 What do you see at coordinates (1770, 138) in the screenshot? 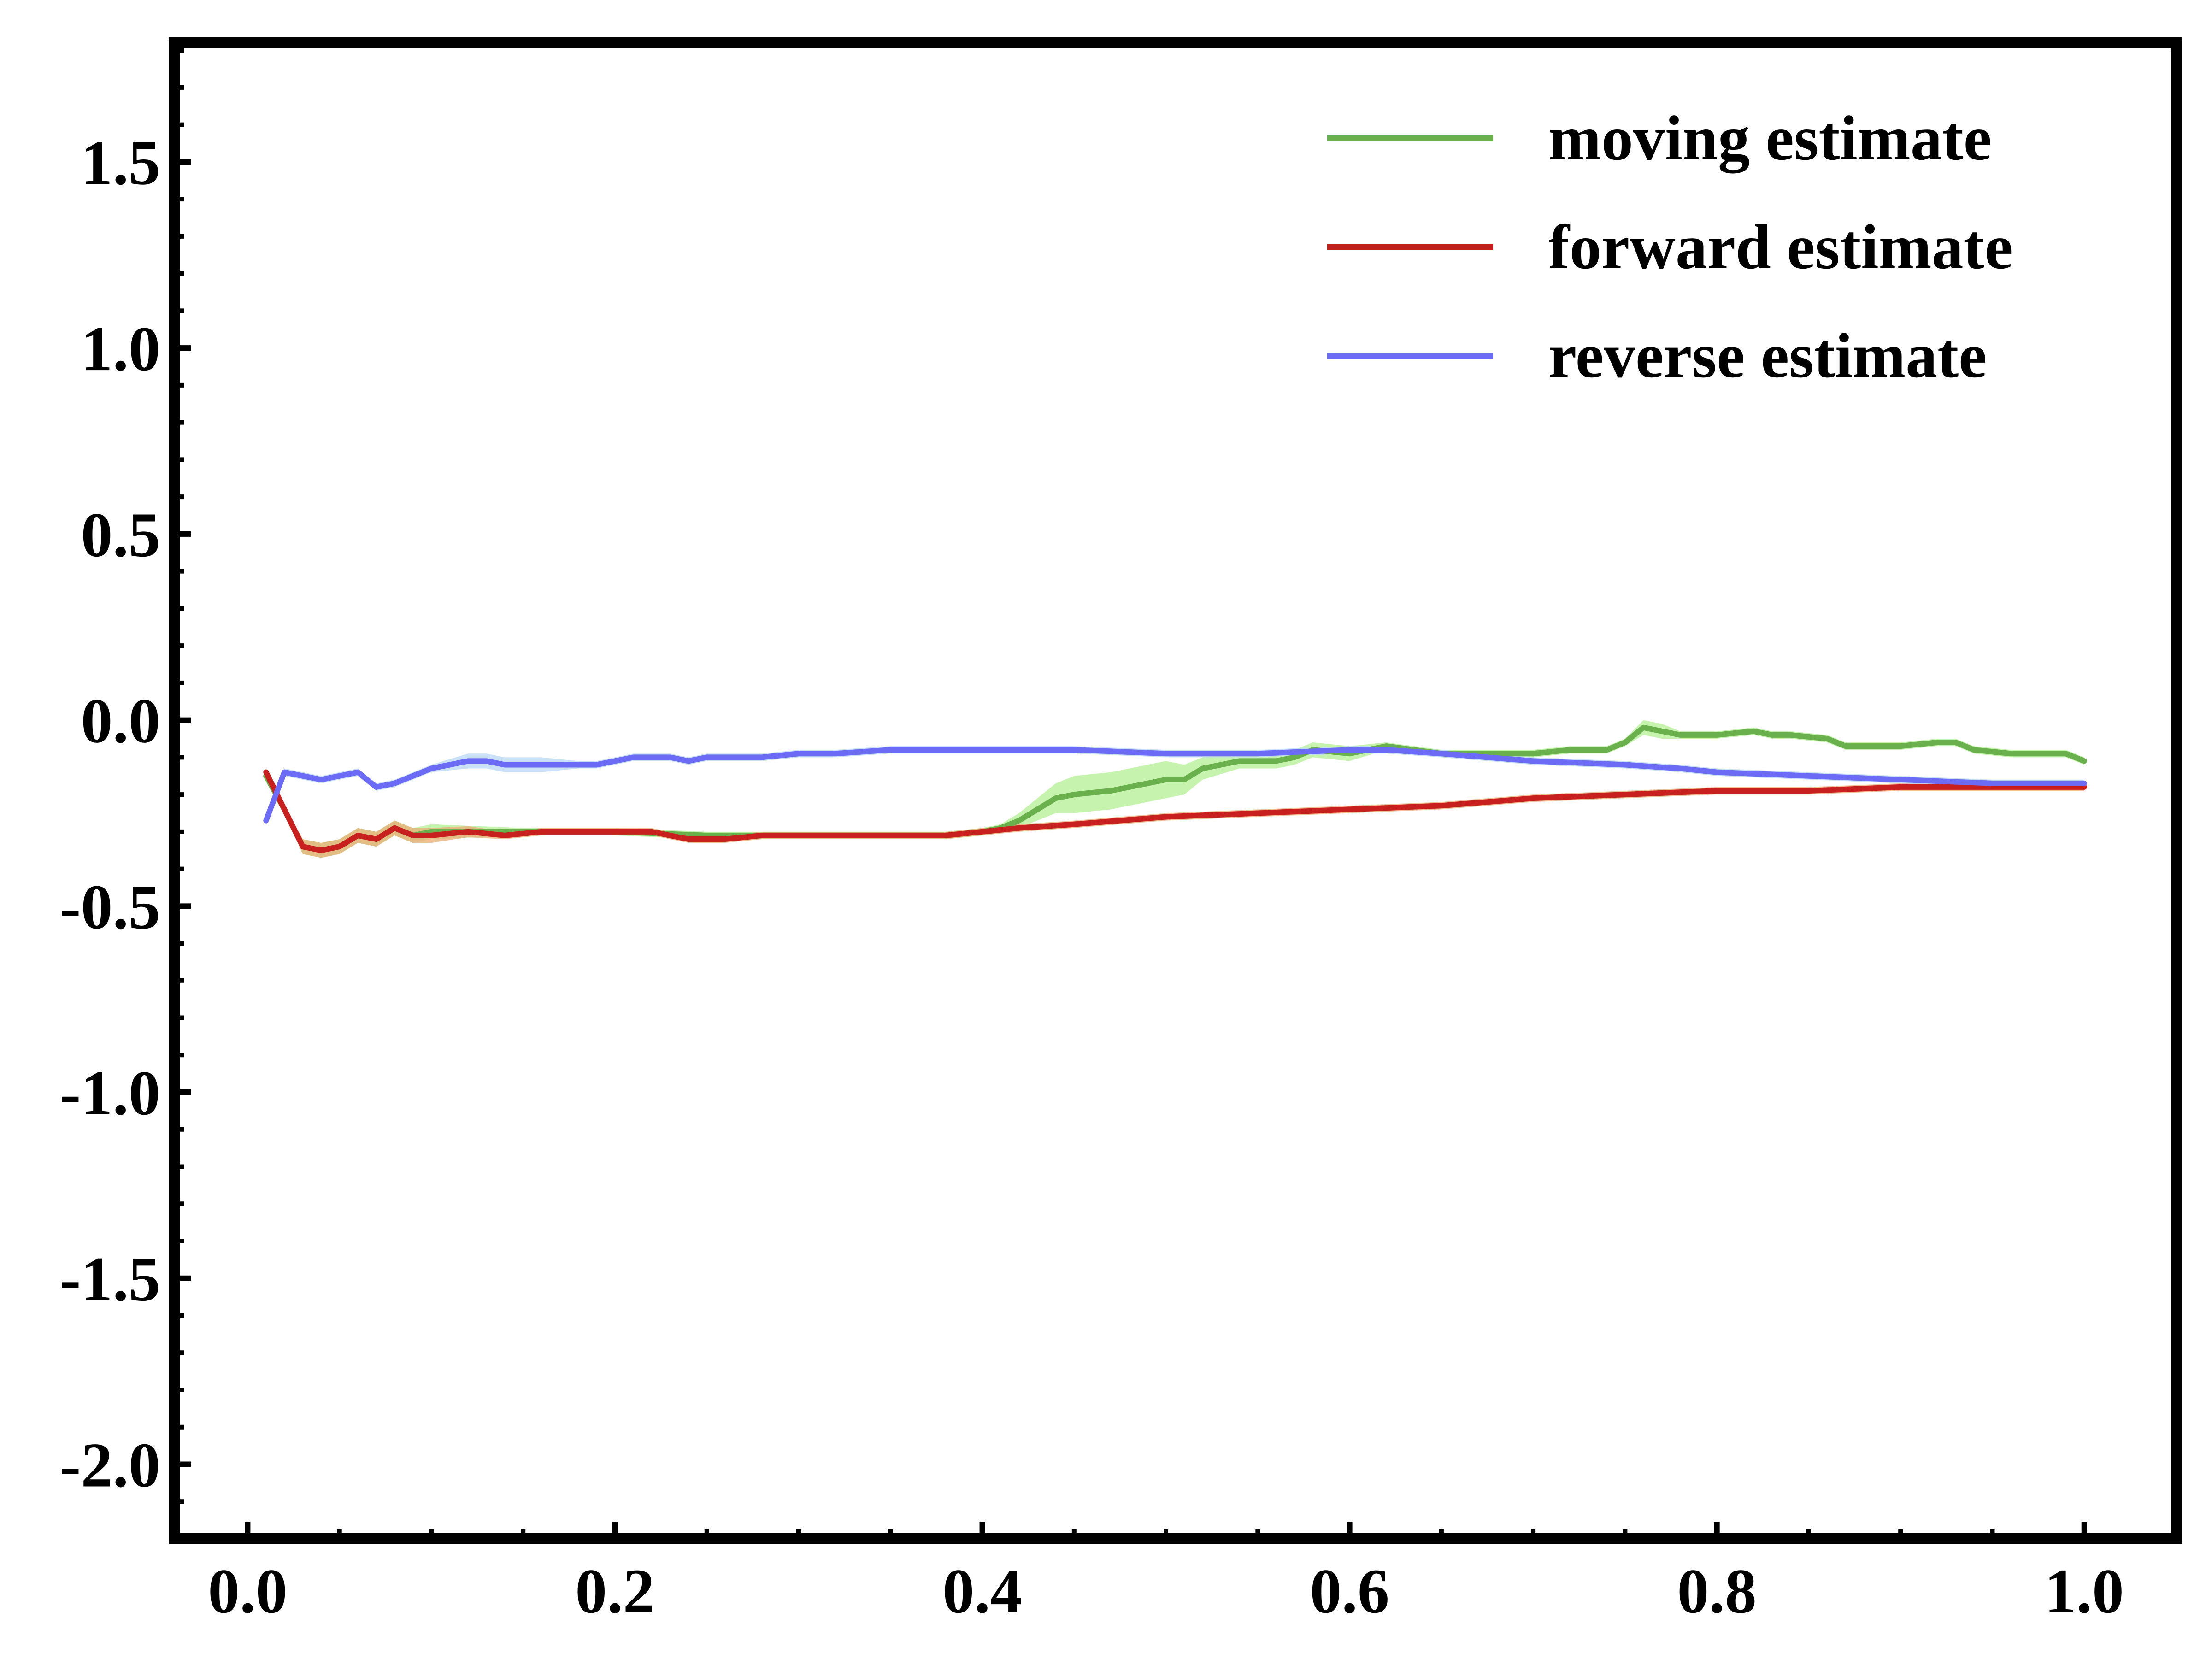
I see `moving-estimate-legend-label: moving estimate` at bounding box center [1770, 138].